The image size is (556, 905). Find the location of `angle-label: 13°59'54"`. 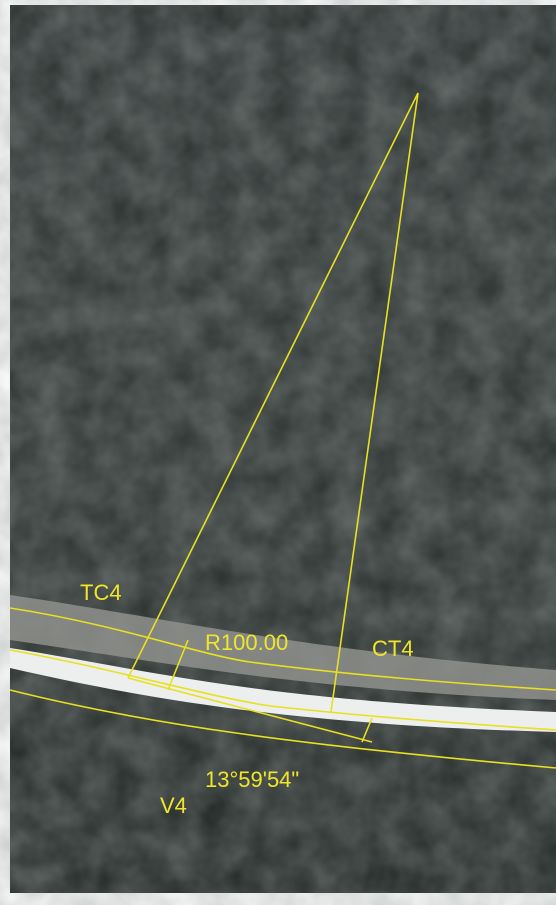

angle-label: 13°59'54" is located at coordinates (252, 779).